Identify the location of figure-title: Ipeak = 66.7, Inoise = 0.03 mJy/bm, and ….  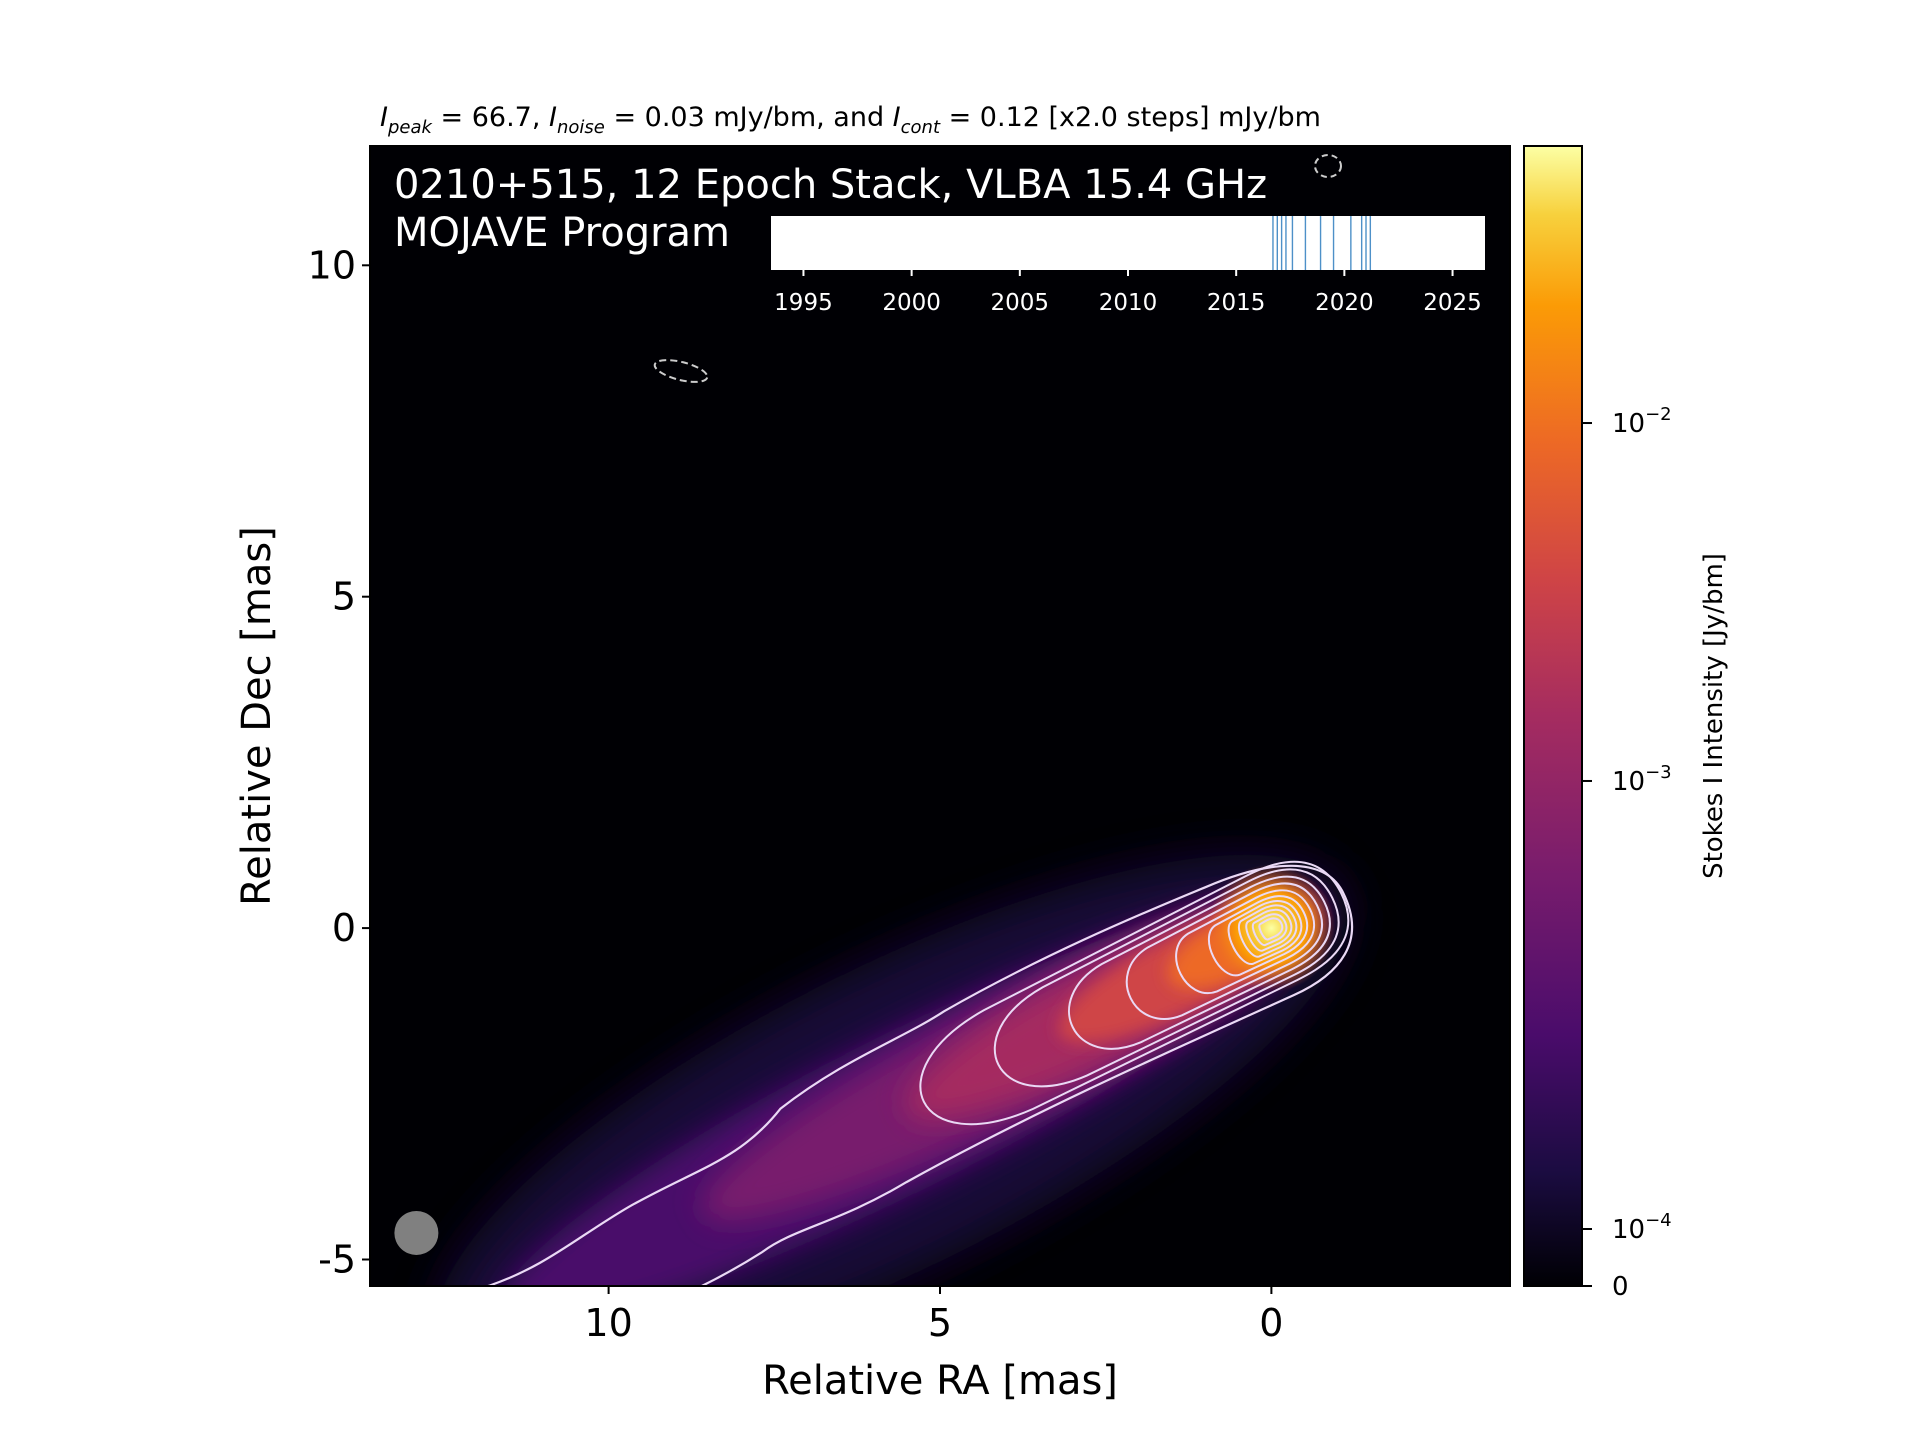
(850, 120).